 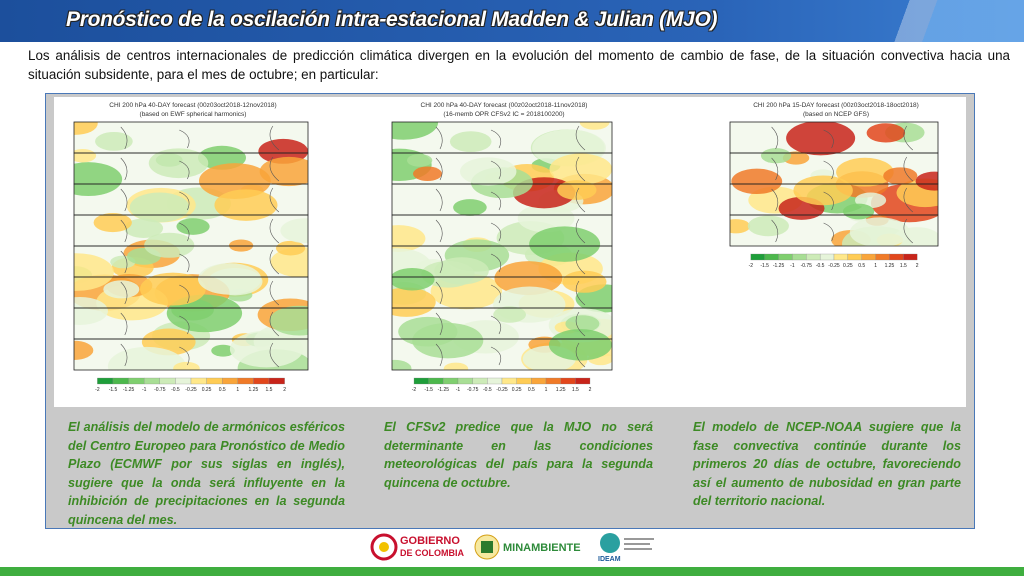 I want to click on colorbar-label: -1, so click(x=458, y=390).